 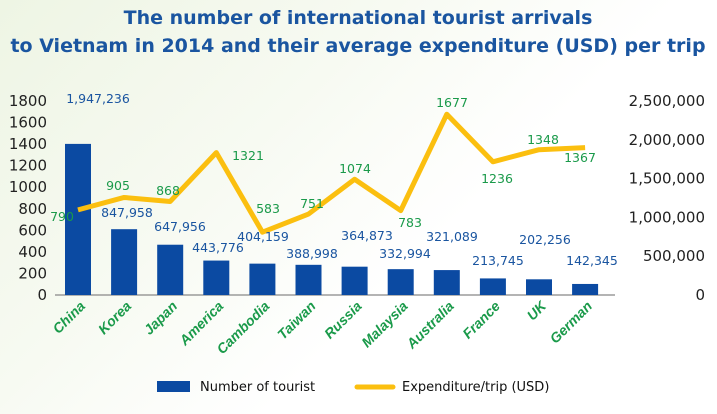 I want to click on bar-america, so click(x=216, y=277).